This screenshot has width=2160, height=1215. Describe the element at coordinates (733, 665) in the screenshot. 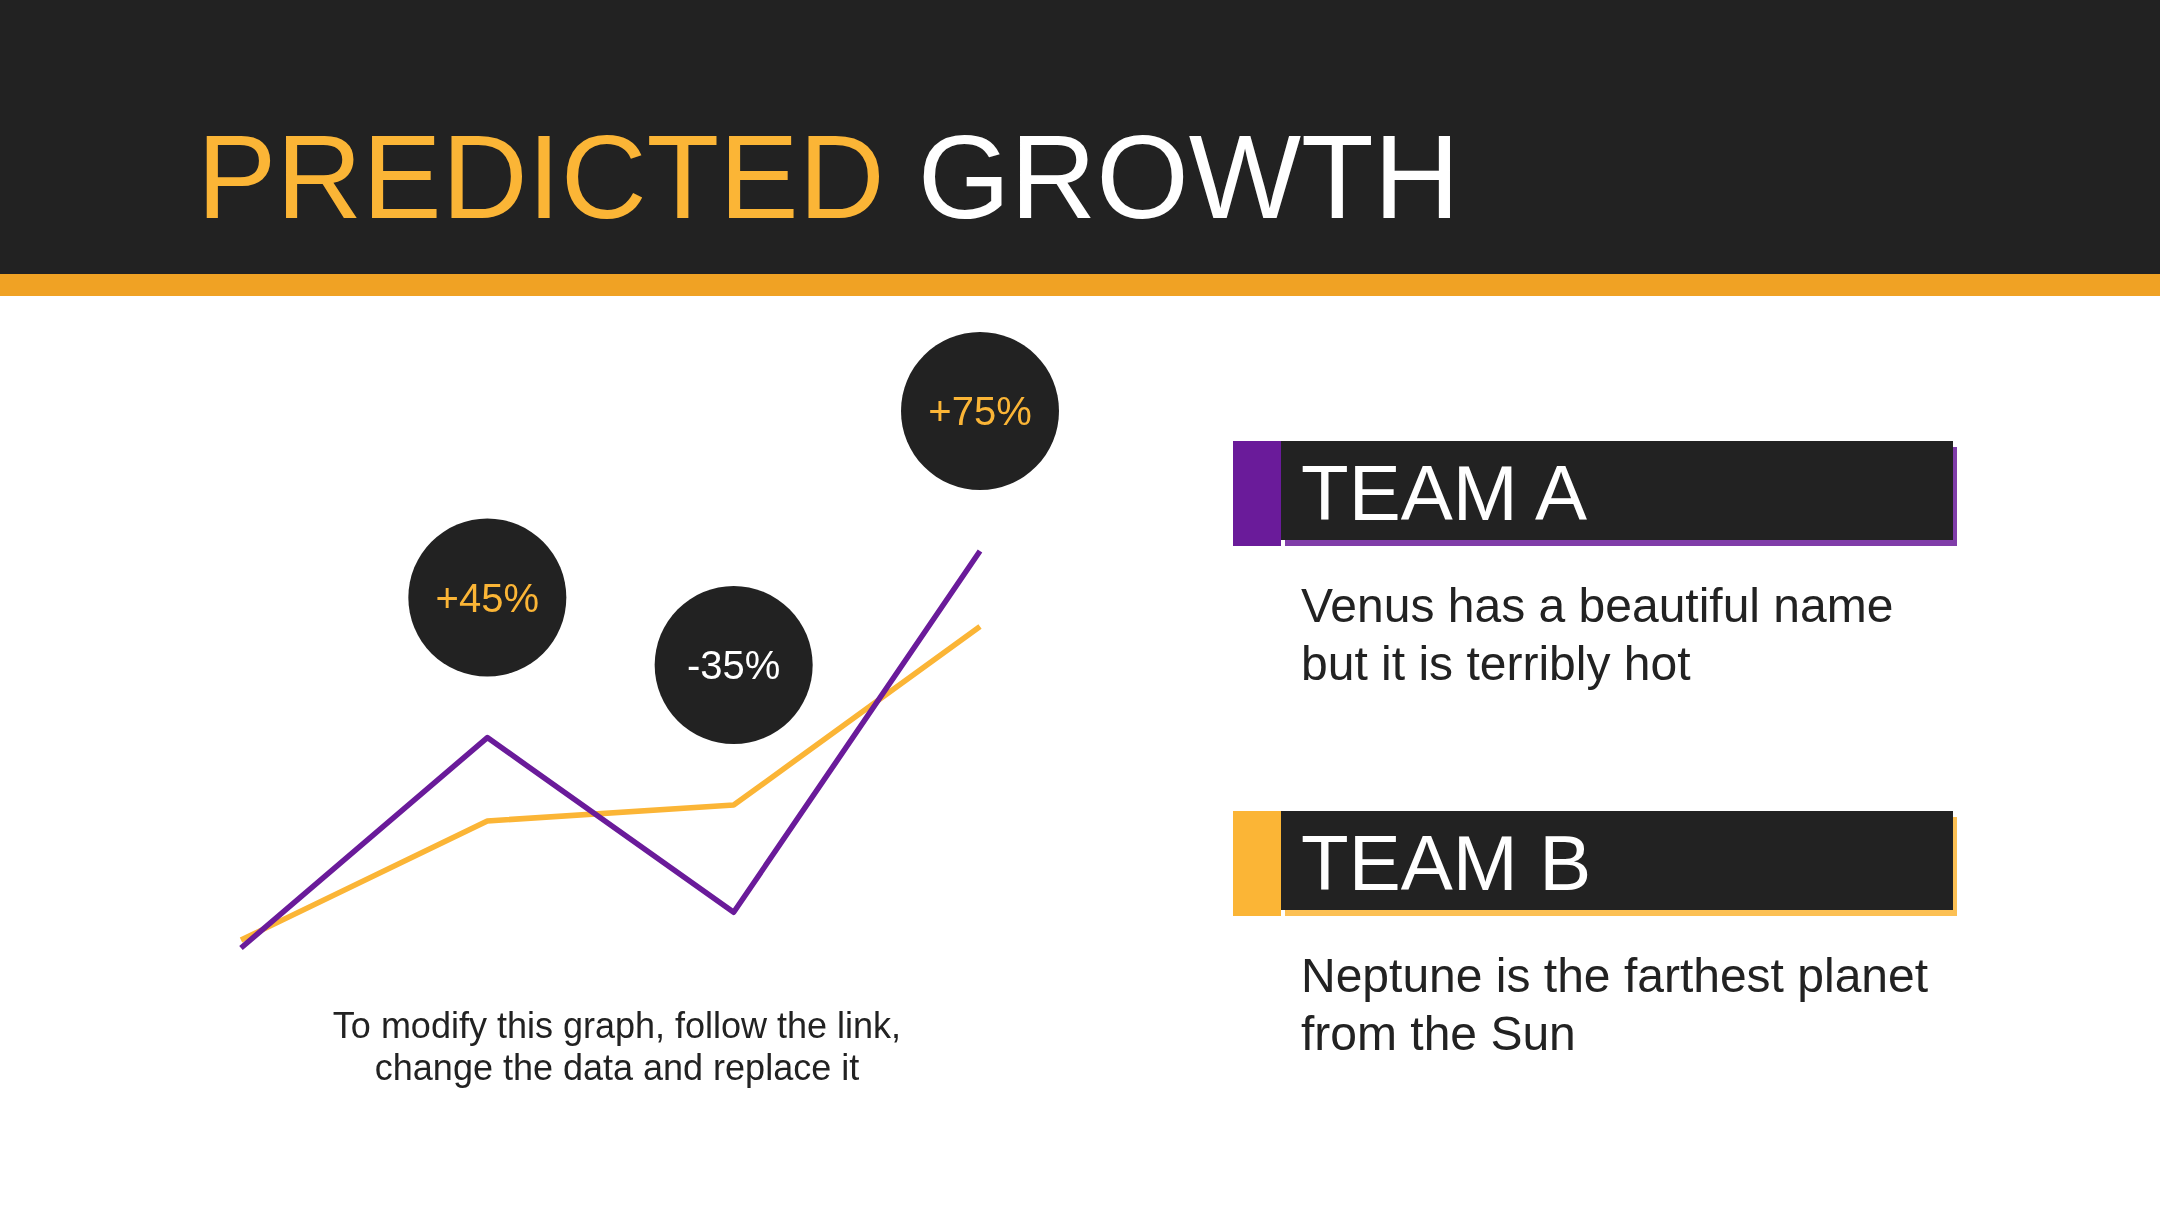

I see `annotation: -35%` at that location.